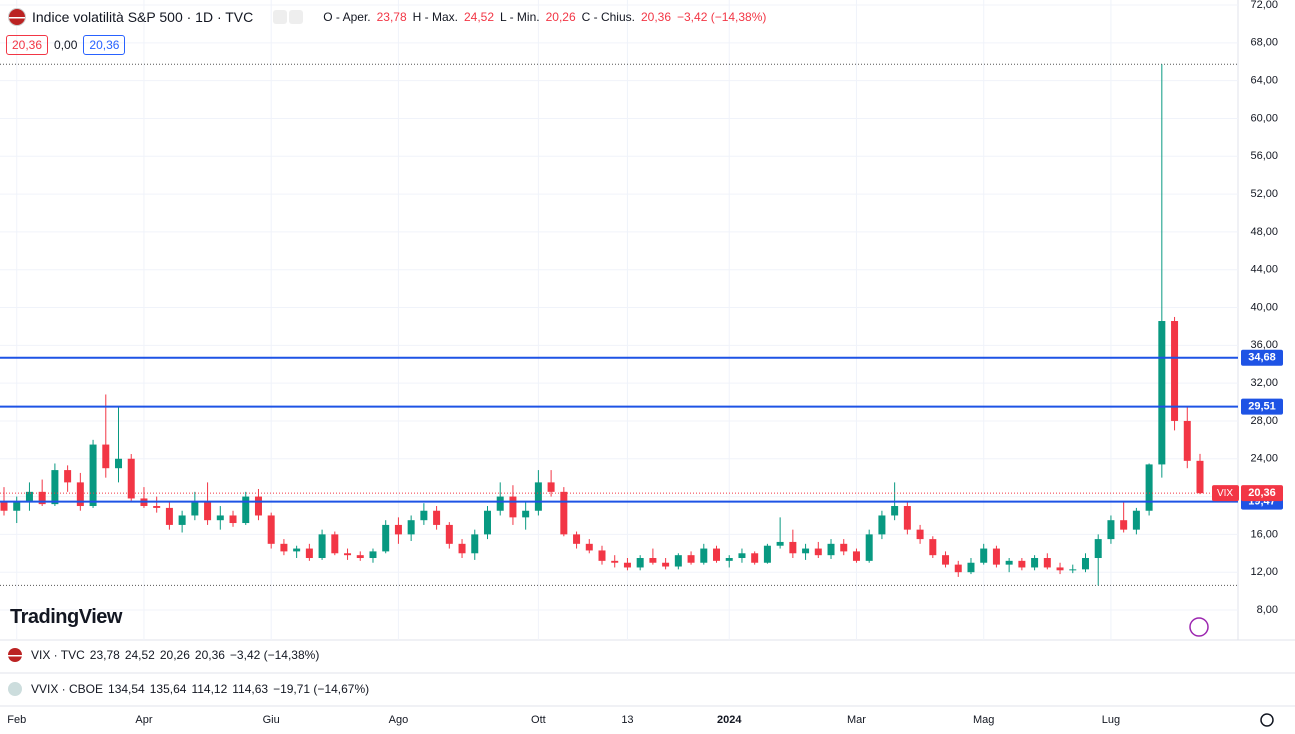  Describe the element at coordinates (288, 17) in the screenshot. I see `toggle-icons` at that location.